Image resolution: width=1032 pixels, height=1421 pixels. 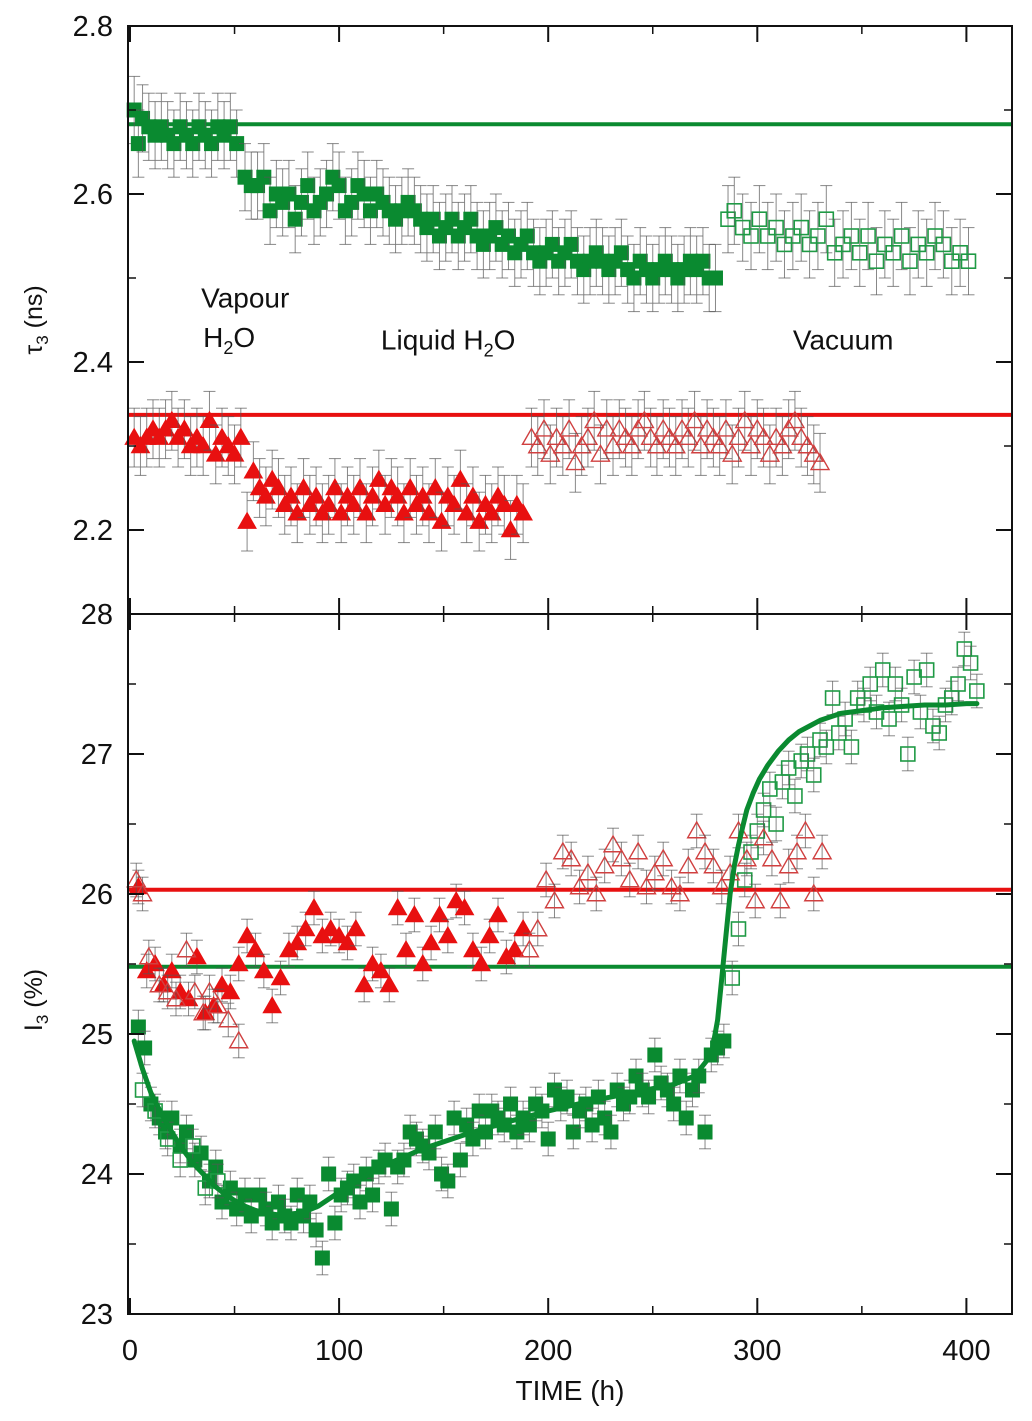 What do you see at coordinates (93, 27) in the screenshot?
I see `y-tick-label: 2.8` at bounding box center [93, 27].